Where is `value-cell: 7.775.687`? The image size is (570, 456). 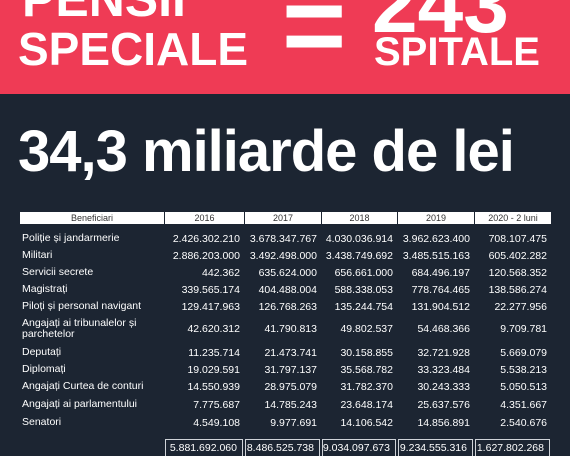
value-cell: 7.775.687 is located at coordinates (216, 404).